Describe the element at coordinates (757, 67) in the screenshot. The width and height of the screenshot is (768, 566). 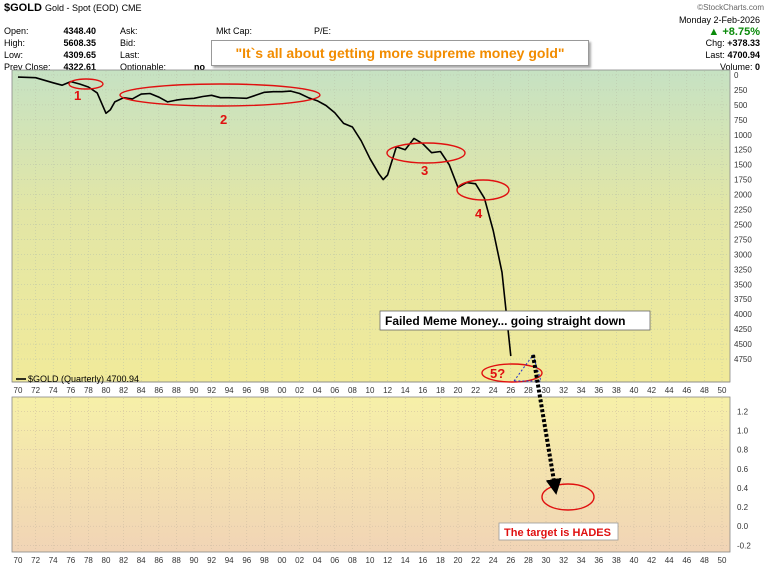
I see `volume-value: 0` at that location.